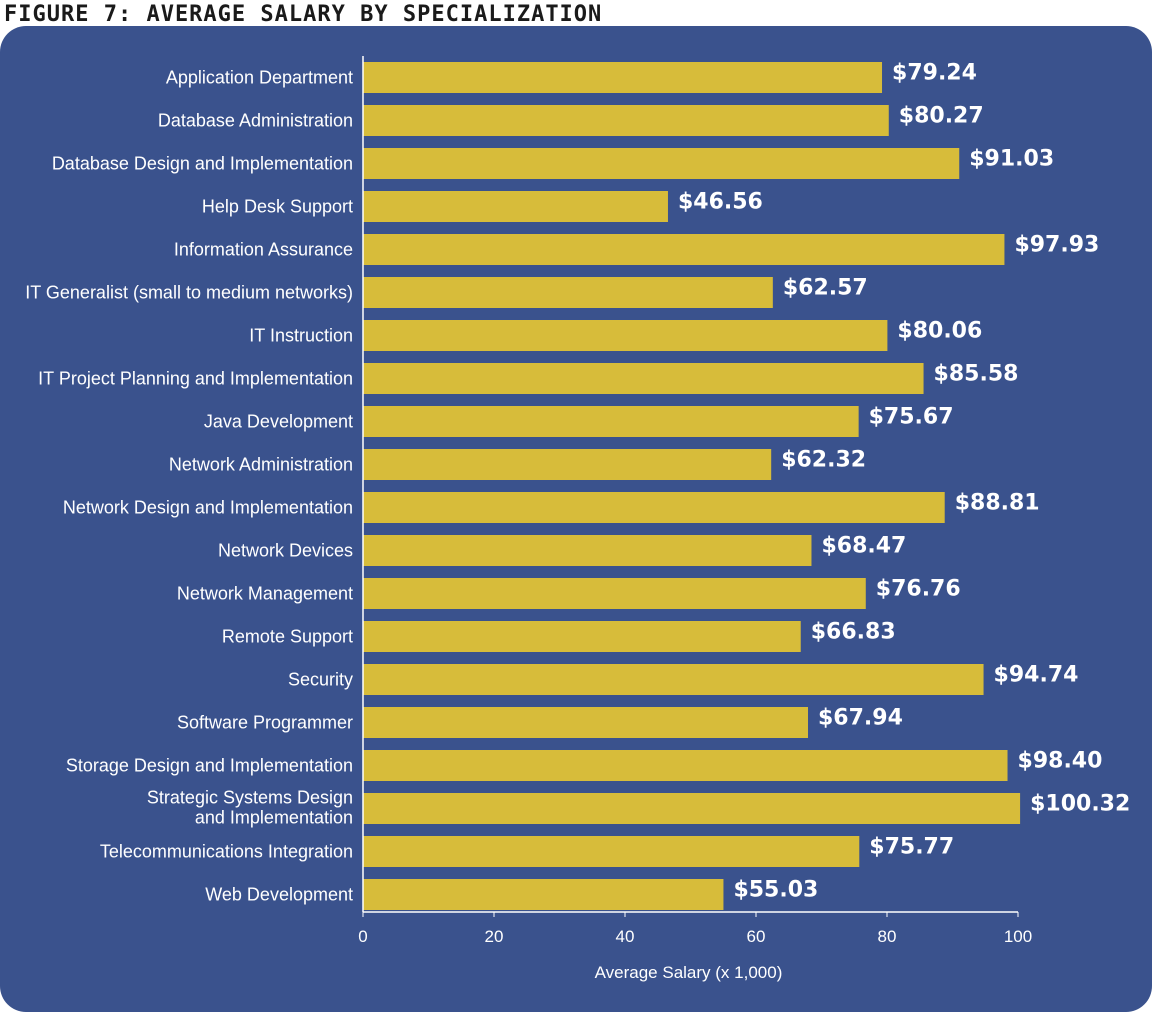 This screenshot has height=1012, width=1152. I want to click on category-label-16: Storage Design and Implementation, so click(209, 766).